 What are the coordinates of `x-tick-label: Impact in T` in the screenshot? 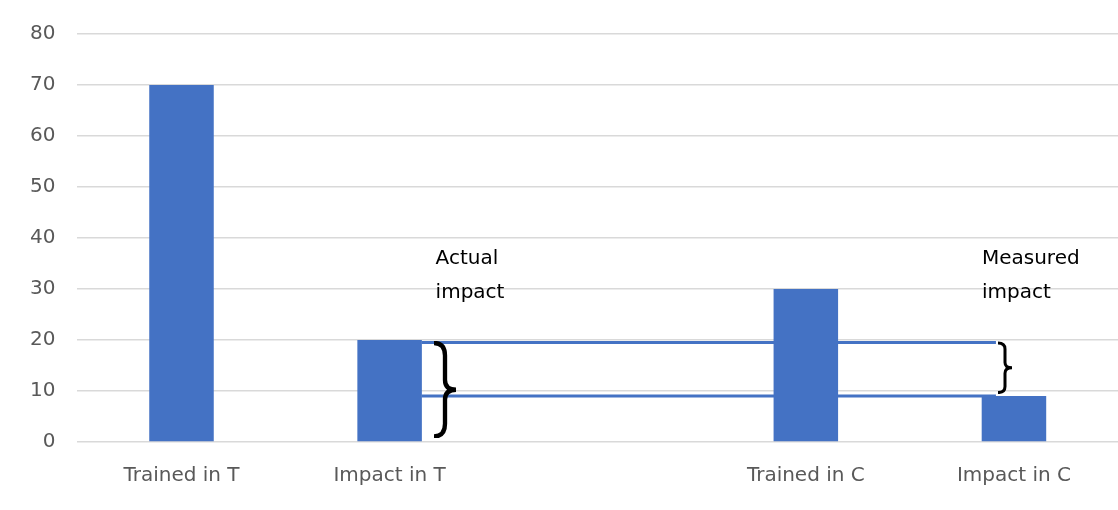 It's located at (390, 474).